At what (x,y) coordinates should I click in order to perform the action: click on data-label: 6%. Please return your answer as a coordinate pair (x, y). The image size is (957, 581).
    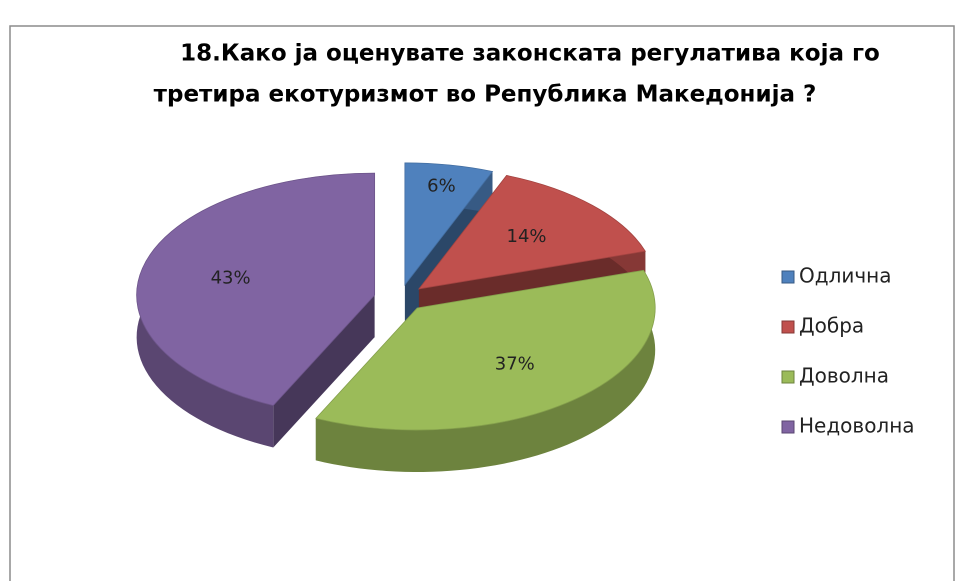
    Looking at the image, I should click on (441, 186).